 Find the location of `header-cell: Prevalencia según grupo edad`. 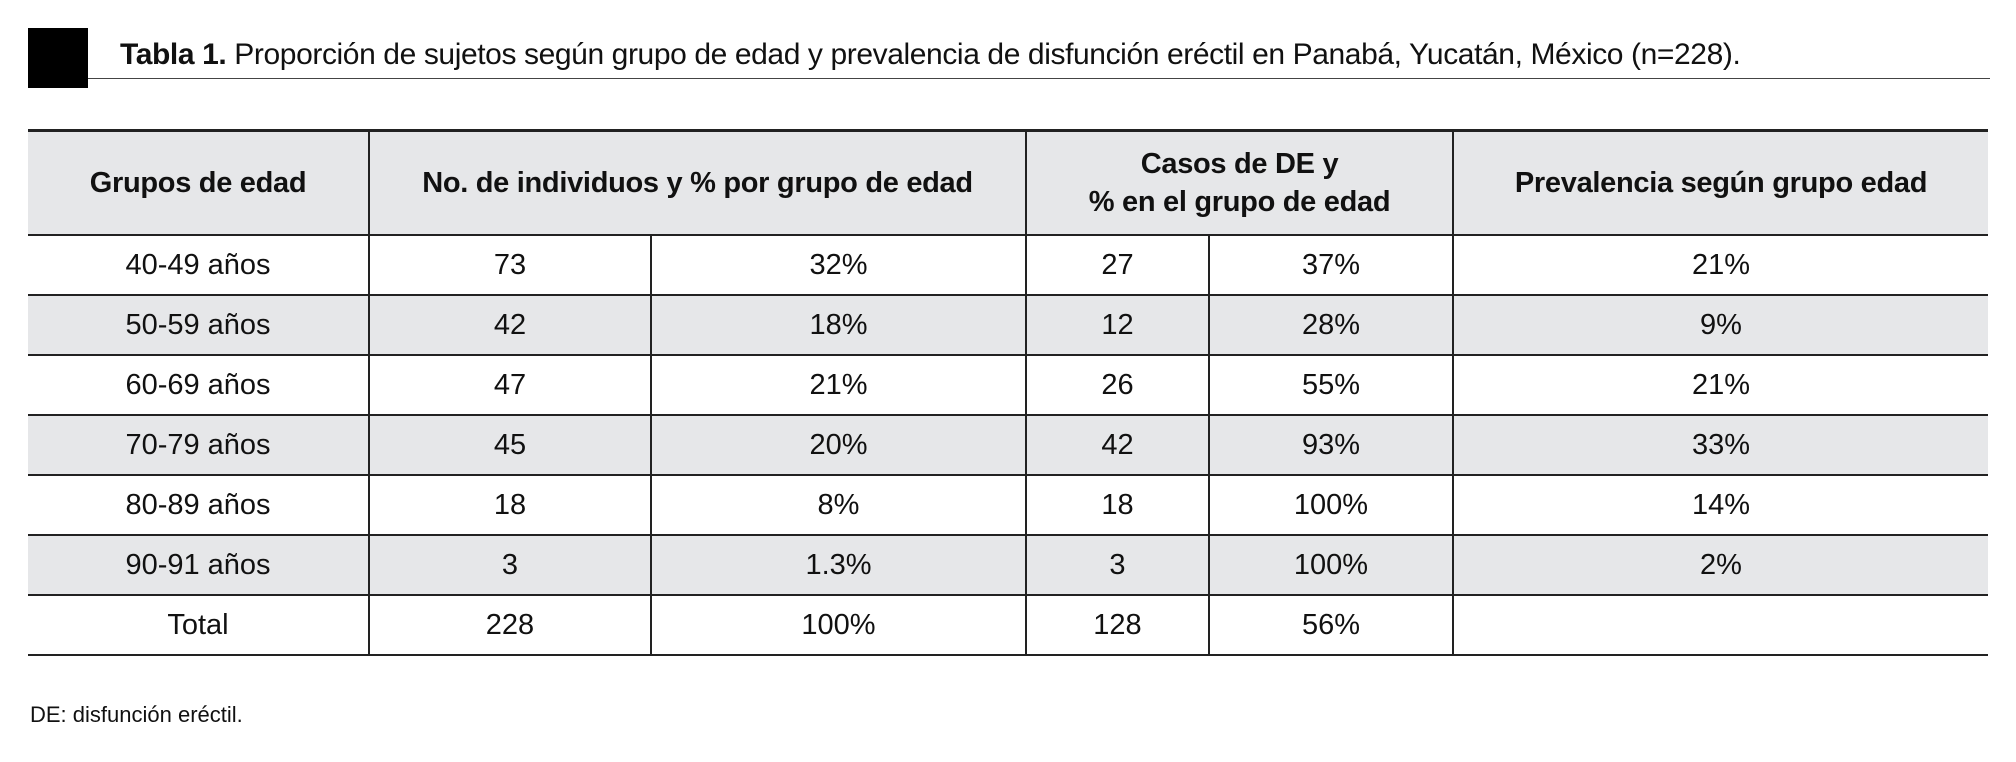

header-cell: Prevalencia según grupo edad is located at coordinates (1720, 182).